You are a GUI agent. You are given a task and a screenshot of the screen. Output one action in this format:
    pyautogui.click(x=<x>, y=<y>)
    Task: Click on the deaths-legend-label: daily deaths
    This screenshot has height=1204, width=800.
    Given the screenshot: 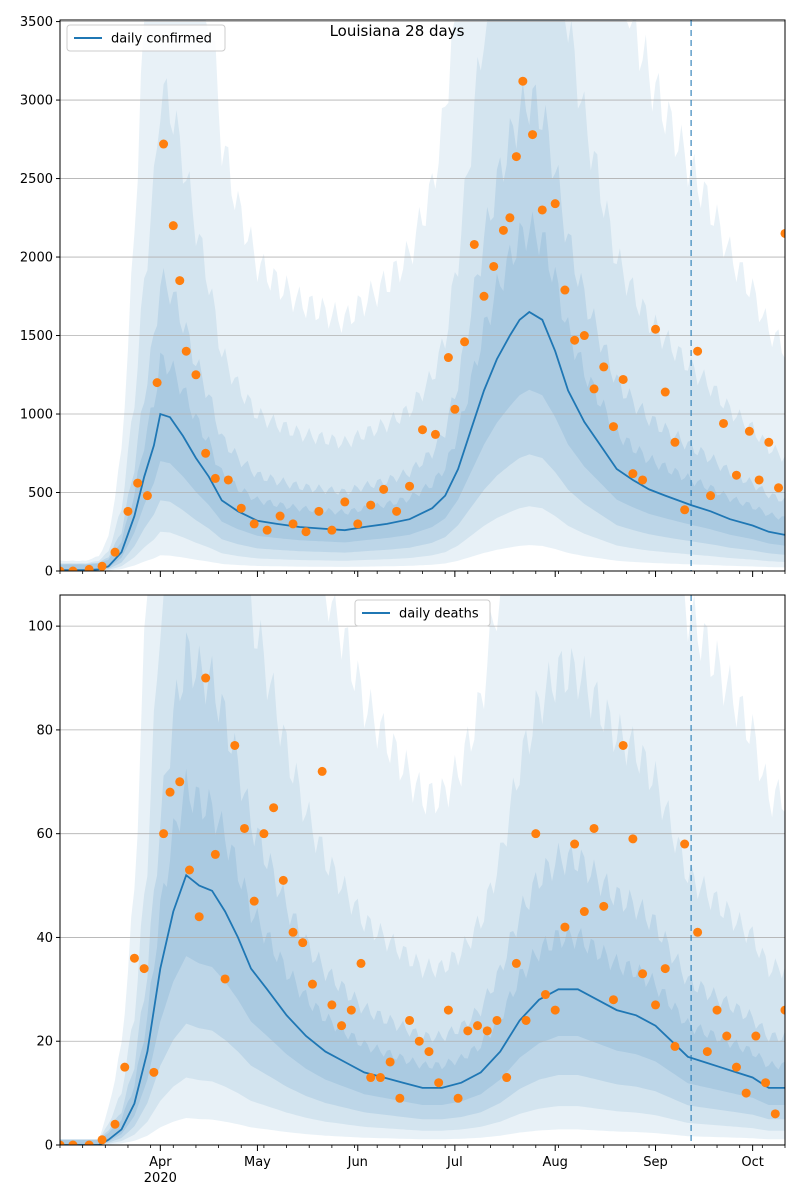 What is the action you would take?
    pyautogui.click(x=439, y=614)
    